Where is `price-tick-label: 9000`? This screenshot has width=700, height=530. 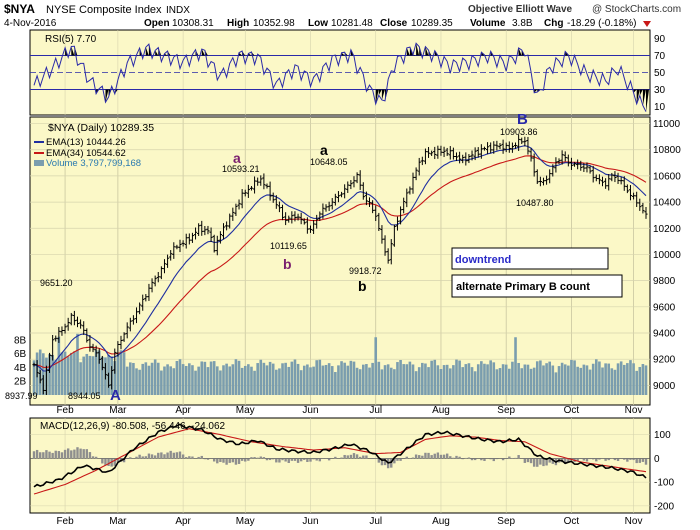 price-tick-label: 9000 is located at coordinates (664, 386).